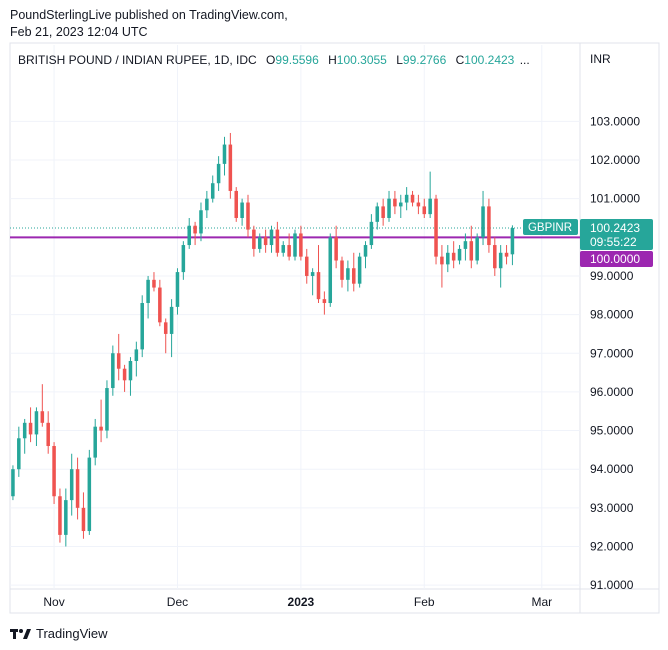  Describe the element at coordinates (297, 602) in the screenshot. I see `time-axis: Nov Dec 2023 Feb Mar` at that location.